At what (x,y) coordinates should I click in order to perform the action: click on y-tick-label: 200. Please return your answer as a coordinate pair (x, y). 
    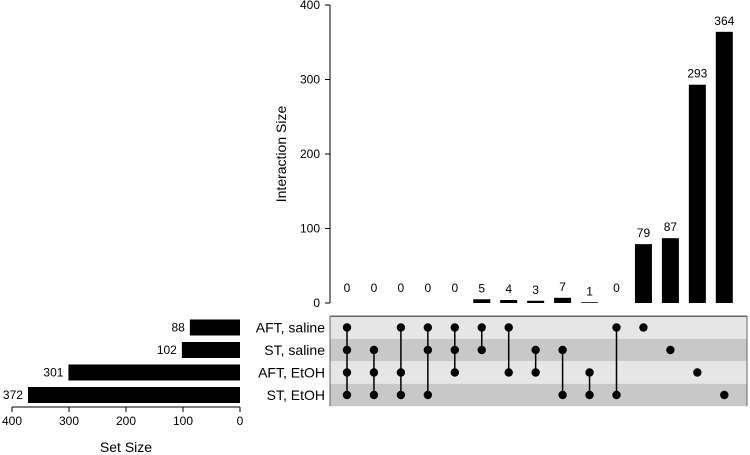
    Looking at the image, I should click on (310, 154).